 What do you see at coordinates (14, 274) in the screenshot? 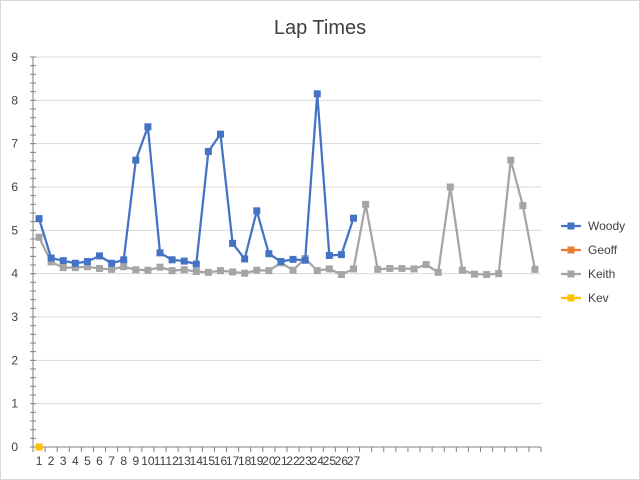
I see `y-tick-label: 4` at bounding box center [14, 274].